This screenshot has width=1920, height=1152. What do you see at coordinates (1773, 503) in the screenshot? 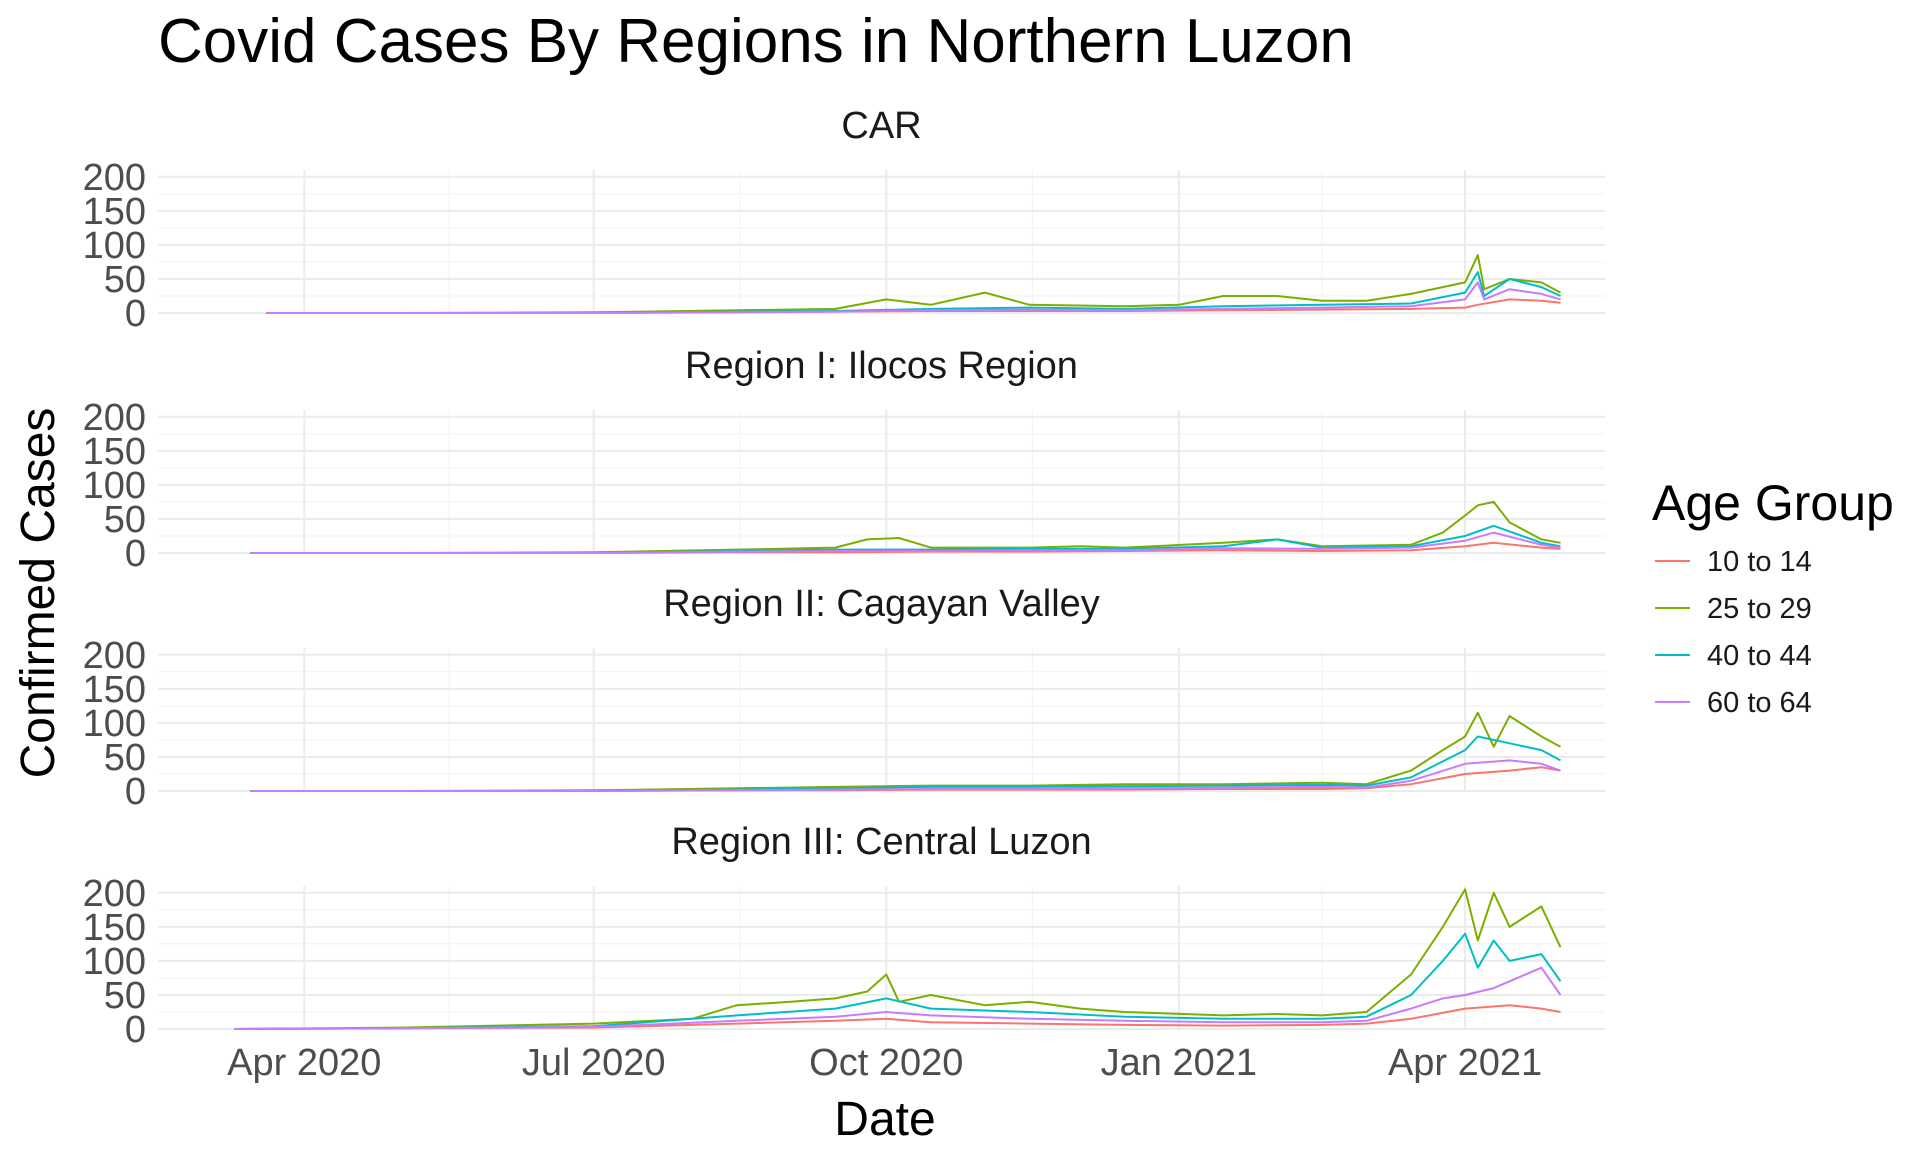
I see `legend-title: Age Group` at bounding box center [1773, 503].